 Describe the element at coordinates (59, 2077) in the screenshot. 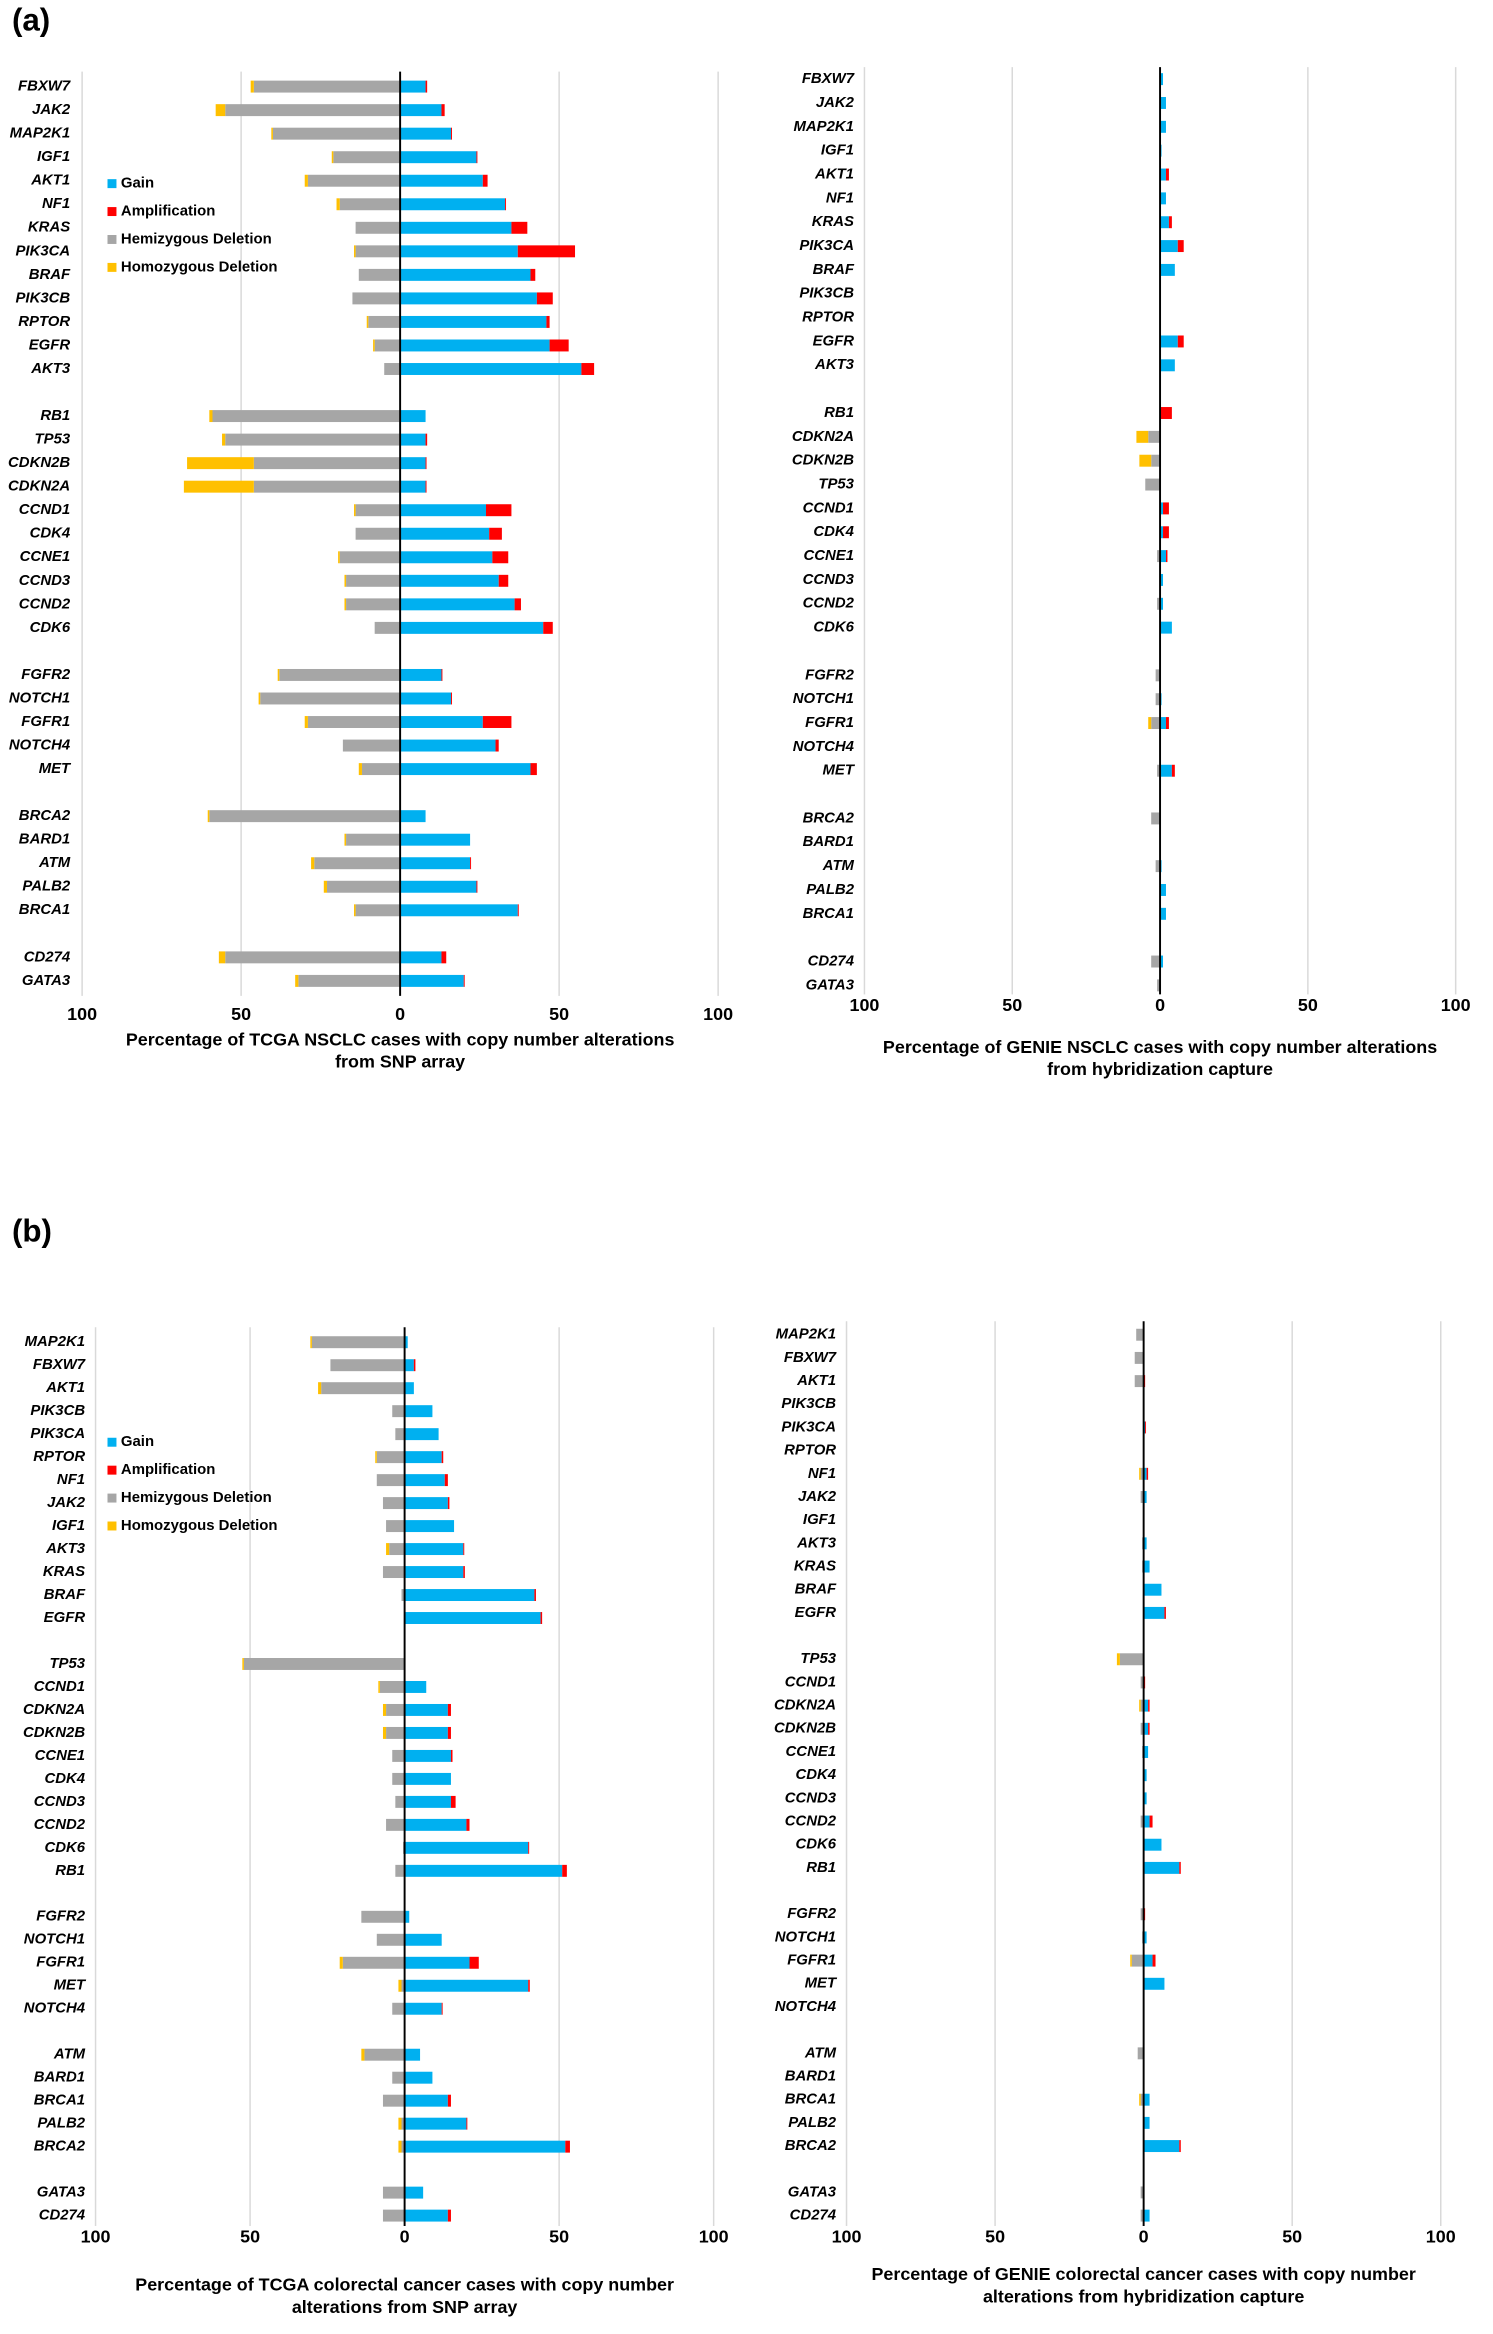

I see `category-label: BARD1` at that location.